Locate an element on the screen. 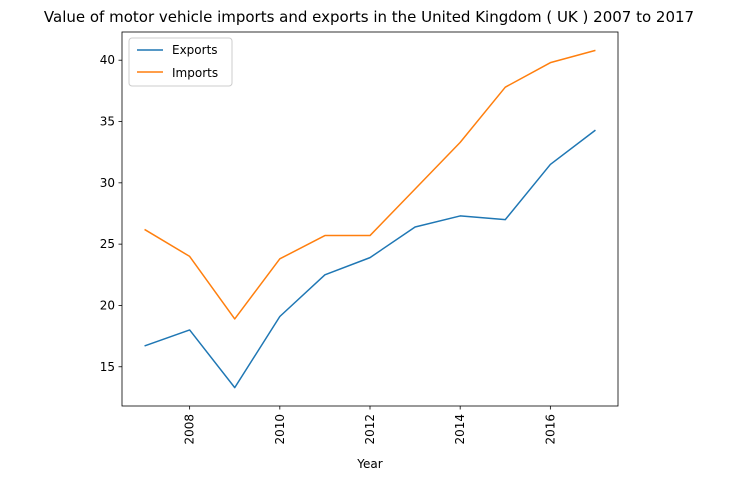  y-tick-label: 30 is located at coordinates (107, 183).